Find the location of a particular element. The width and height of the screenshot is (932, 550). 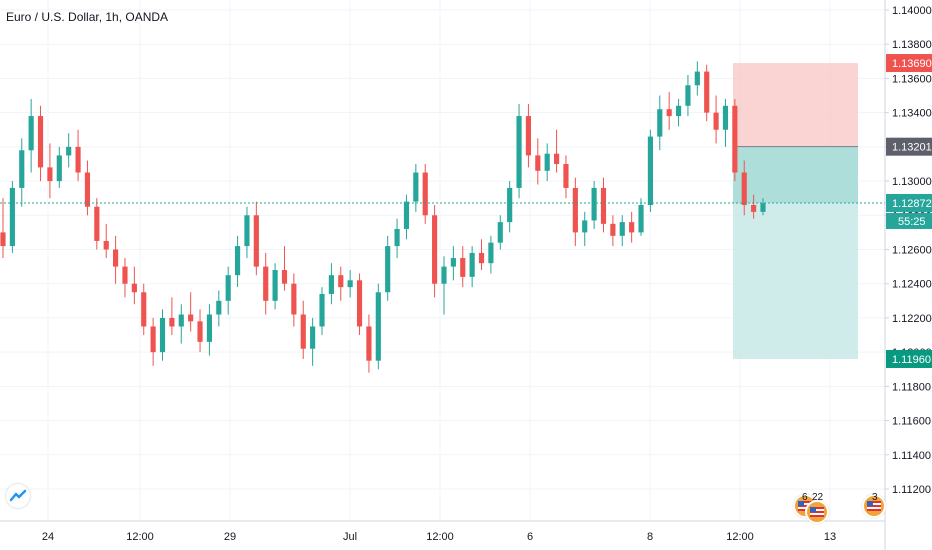

price-tick-label: 1.12200 is located at coordinates (912, 319).